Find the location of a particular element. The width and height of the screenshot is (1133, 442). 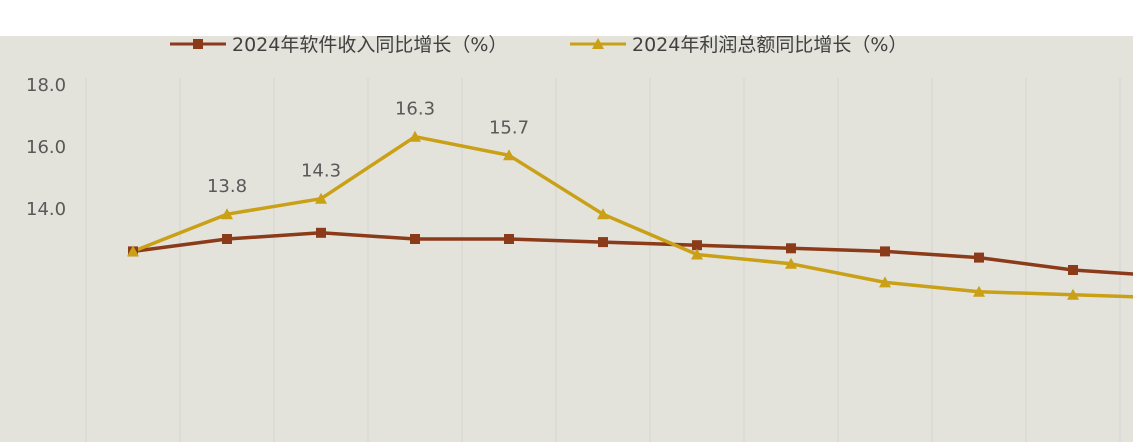

legend: 2024年软件收入同比增长（%） 2024年利润总额同比增长（%） is located at coordinates (538, 45).